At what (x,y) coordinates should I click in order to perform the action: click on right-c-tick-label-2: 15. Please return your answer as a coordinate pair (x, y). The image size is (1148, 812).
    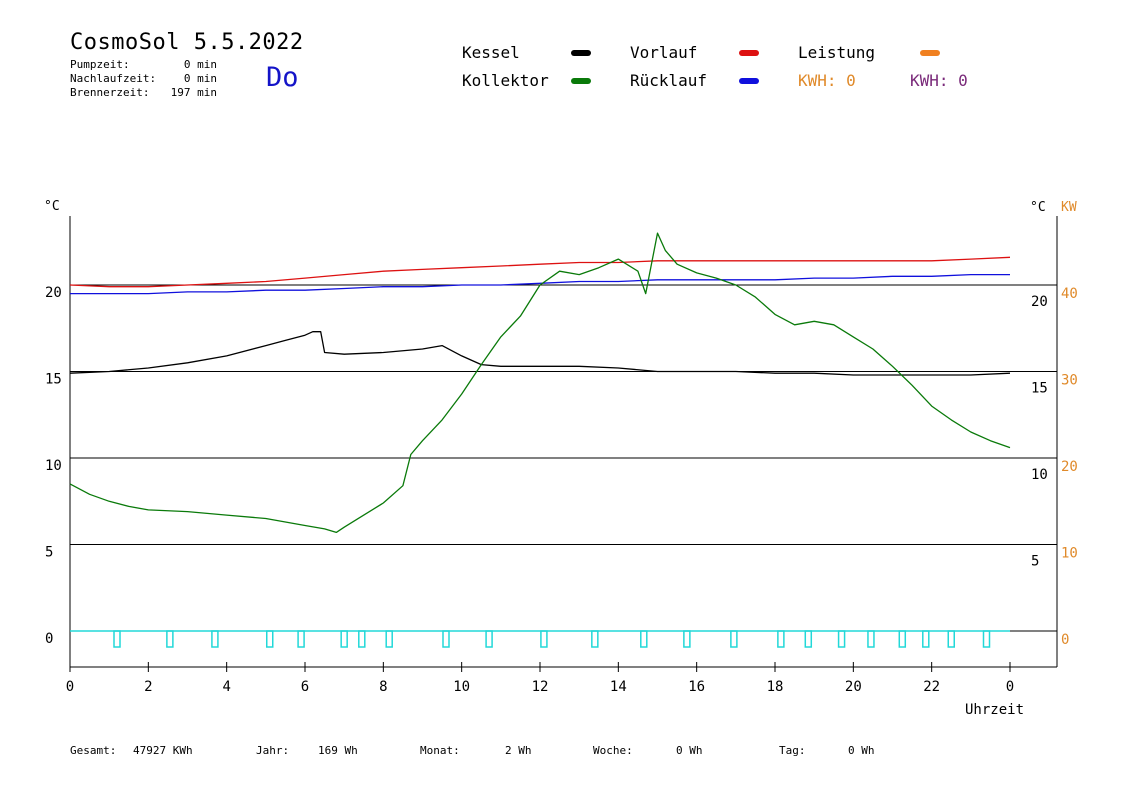
    Looking at the image, I should click on (1039, 389).